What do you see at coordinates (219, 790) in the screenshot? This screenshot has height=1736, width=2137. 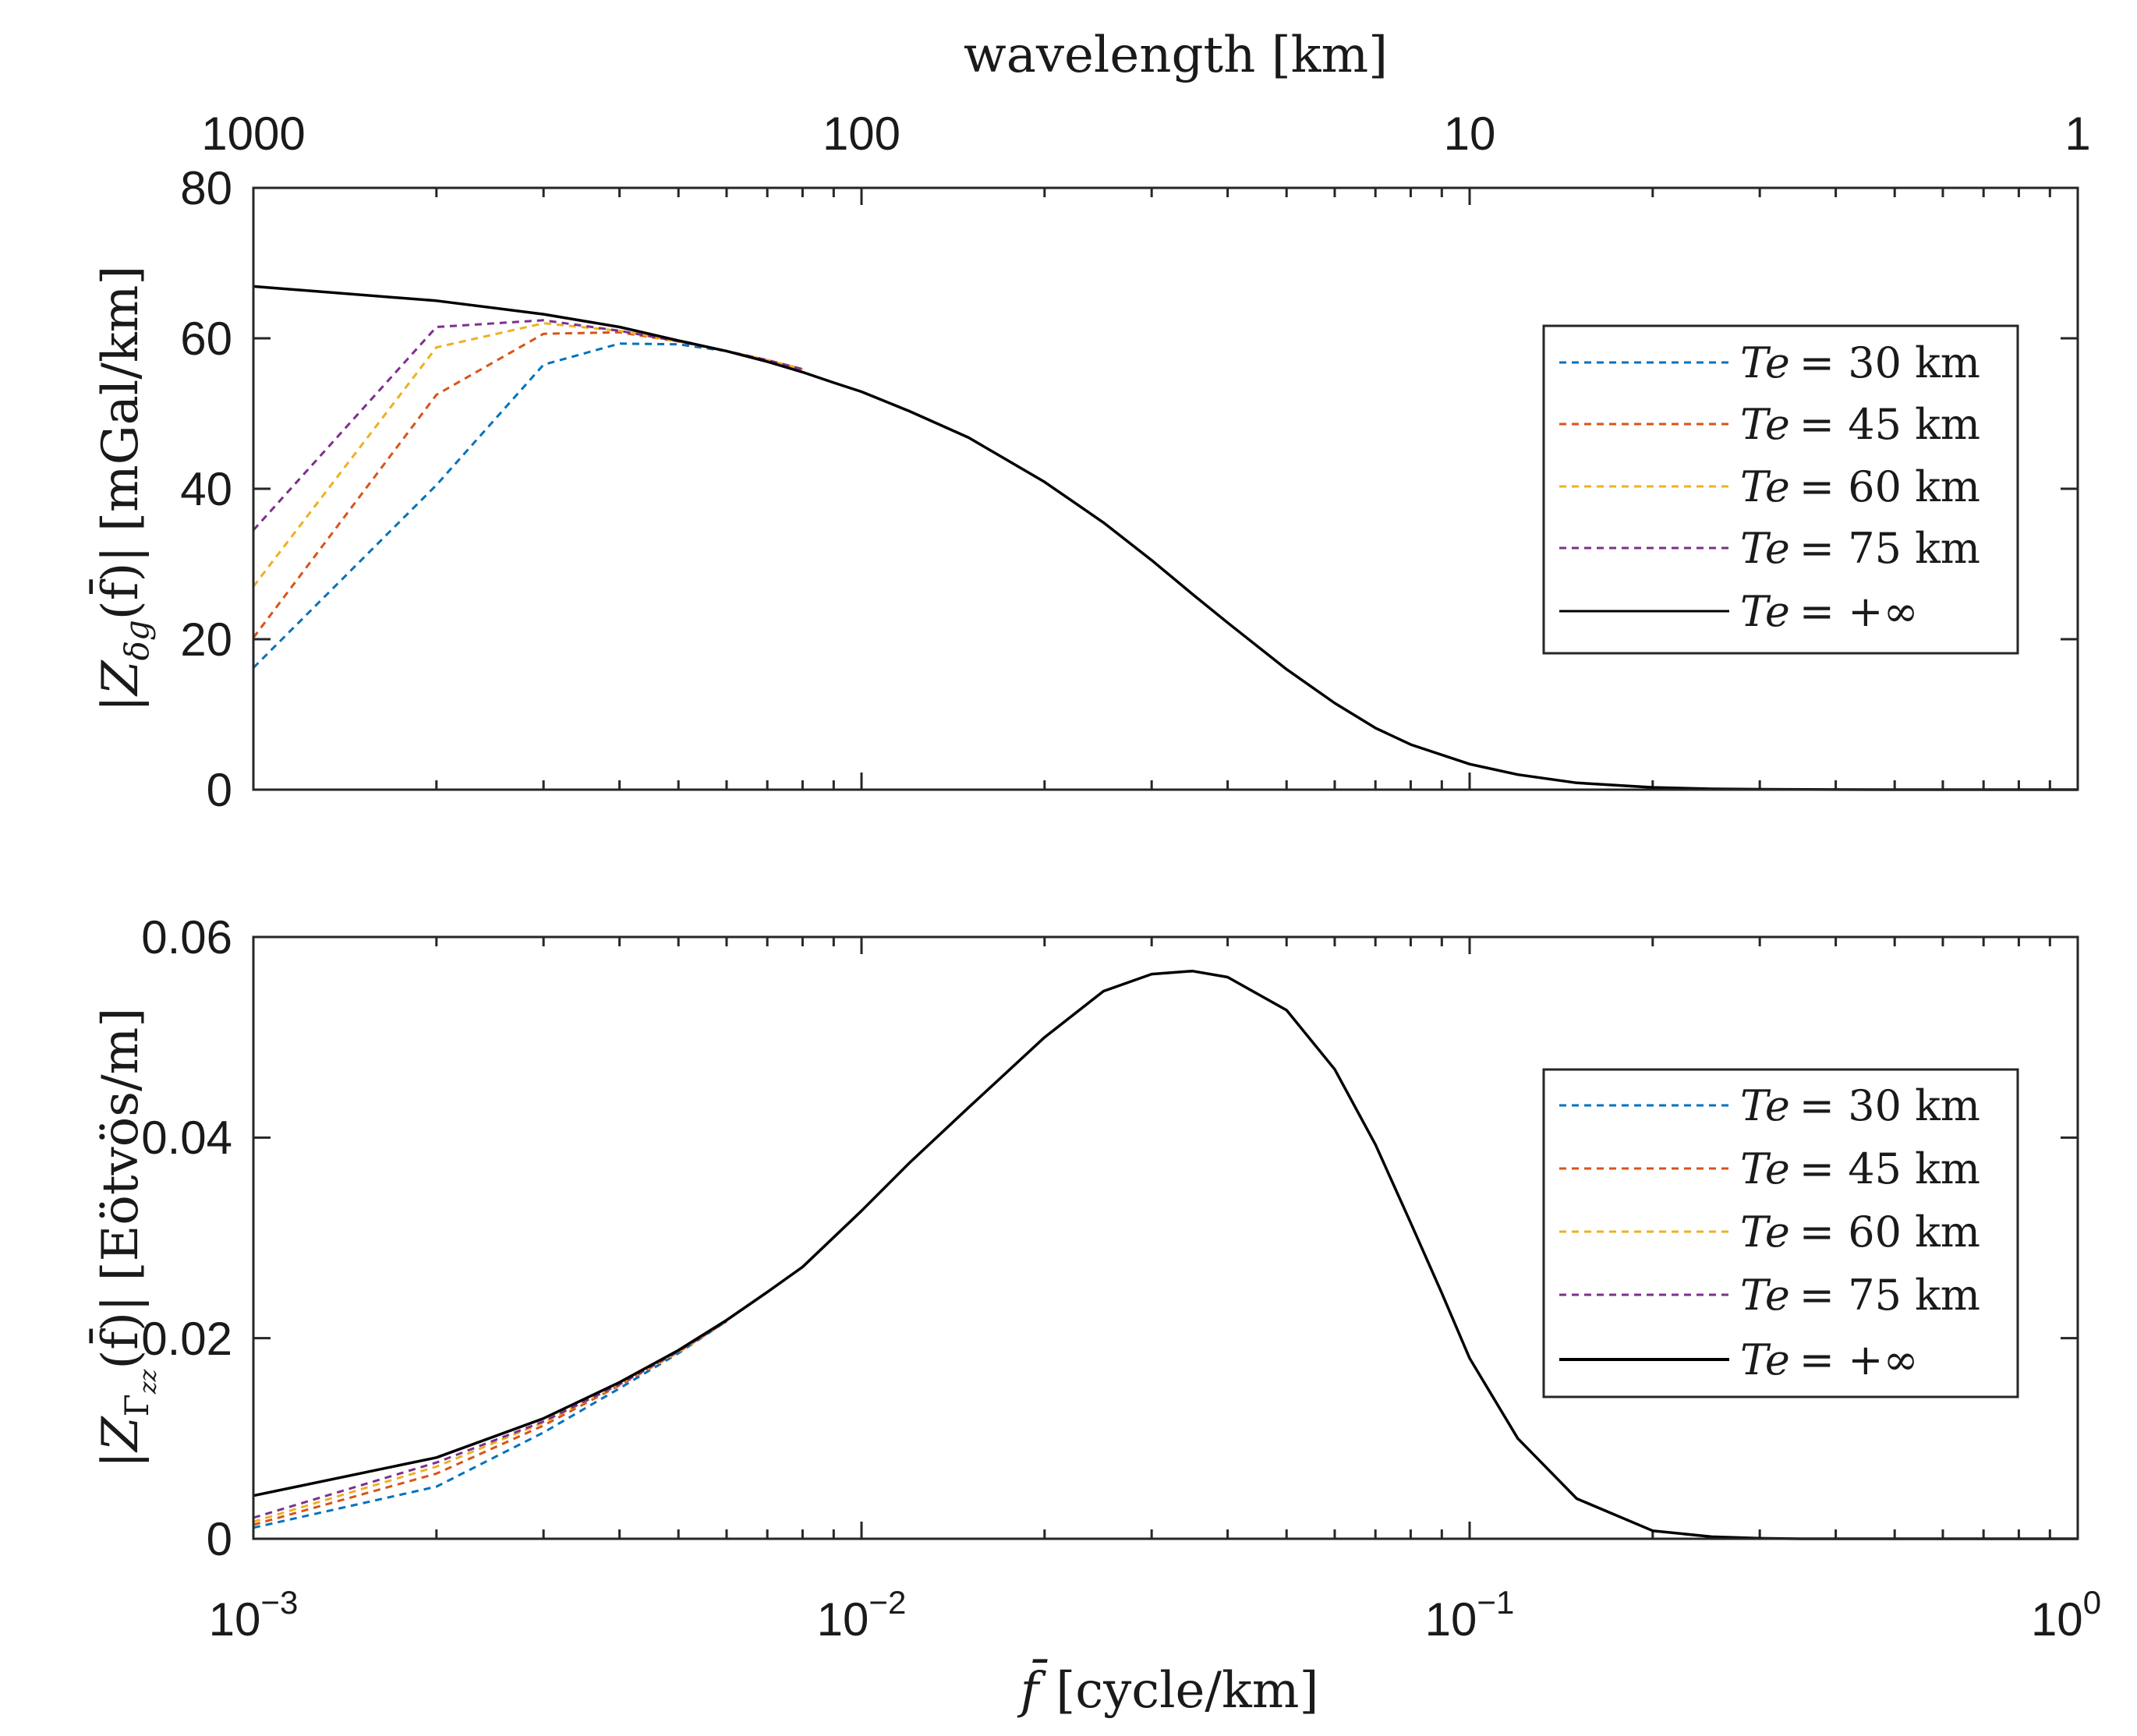 I see `top-y-tick-label: 0` at bounding box center [219, 790].